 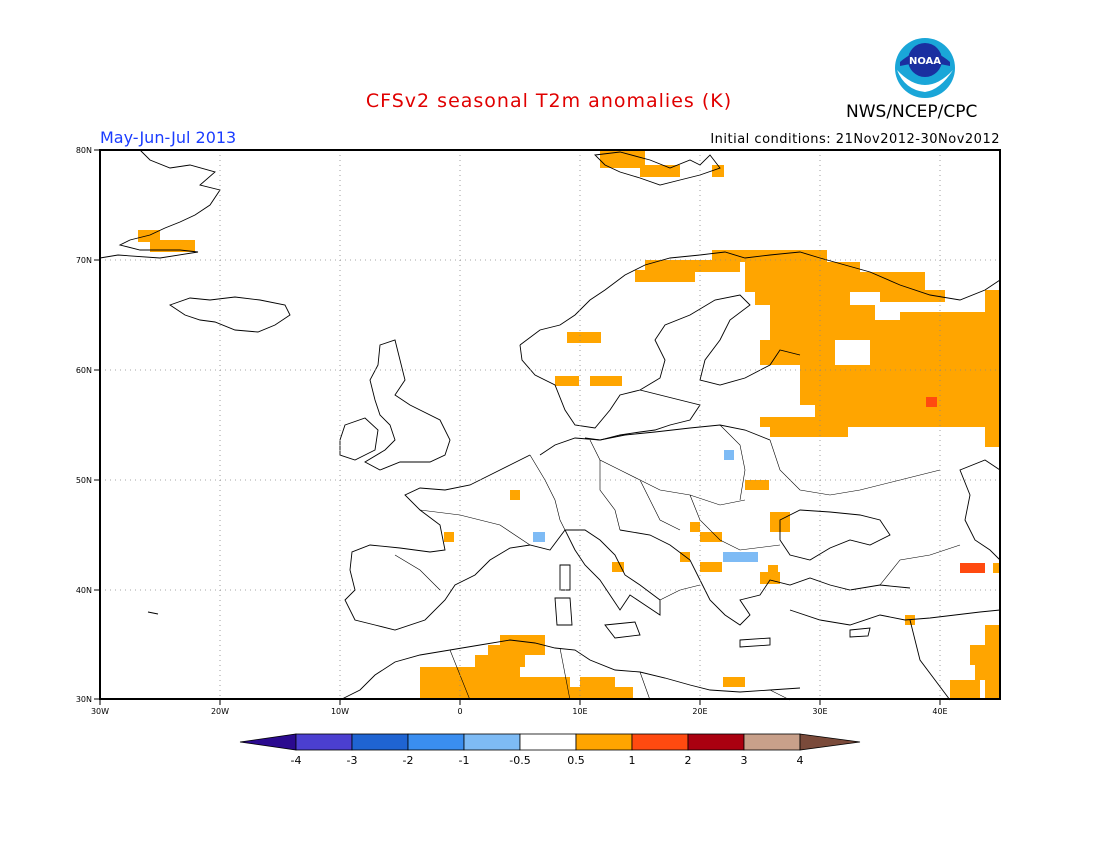 What do you see at coordinates (84, 260) in the screenshot?
I see `lat-label: 70N` at bounding box center [84, 260].